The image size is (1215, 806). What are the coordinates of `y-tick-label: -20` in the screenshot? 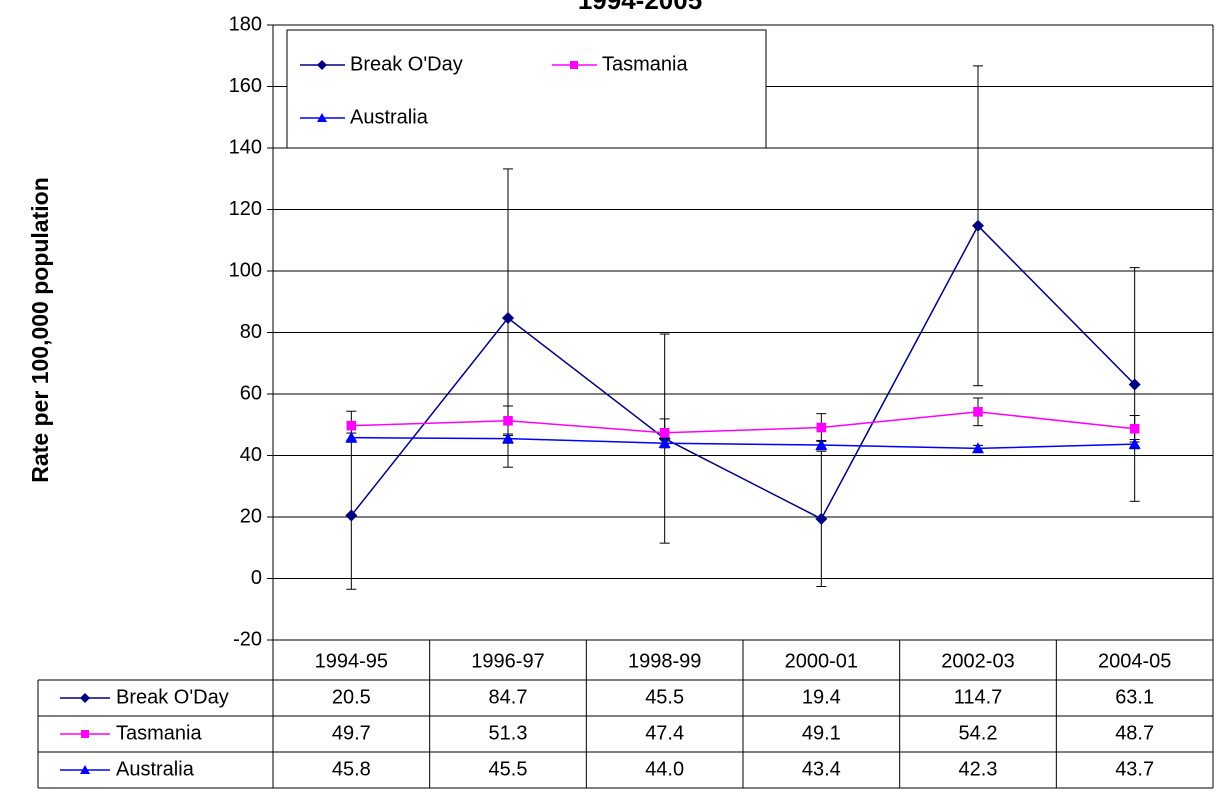 It's located at (247, 639).